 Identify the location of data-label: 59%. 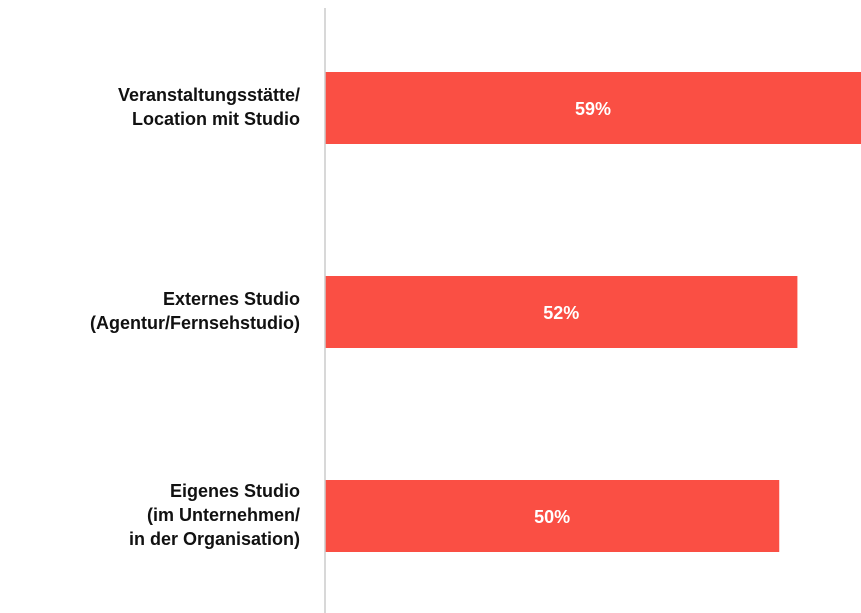
(593, 109).